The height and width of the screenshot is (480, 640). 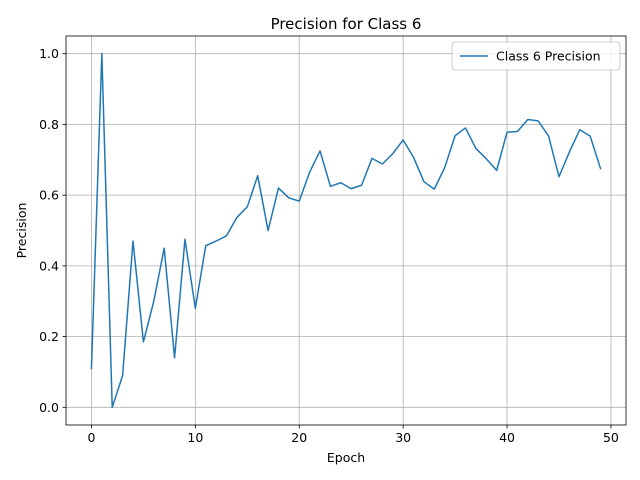 I want to click on legend-entry: Class 6 Precision, so click(x=548, y=56).